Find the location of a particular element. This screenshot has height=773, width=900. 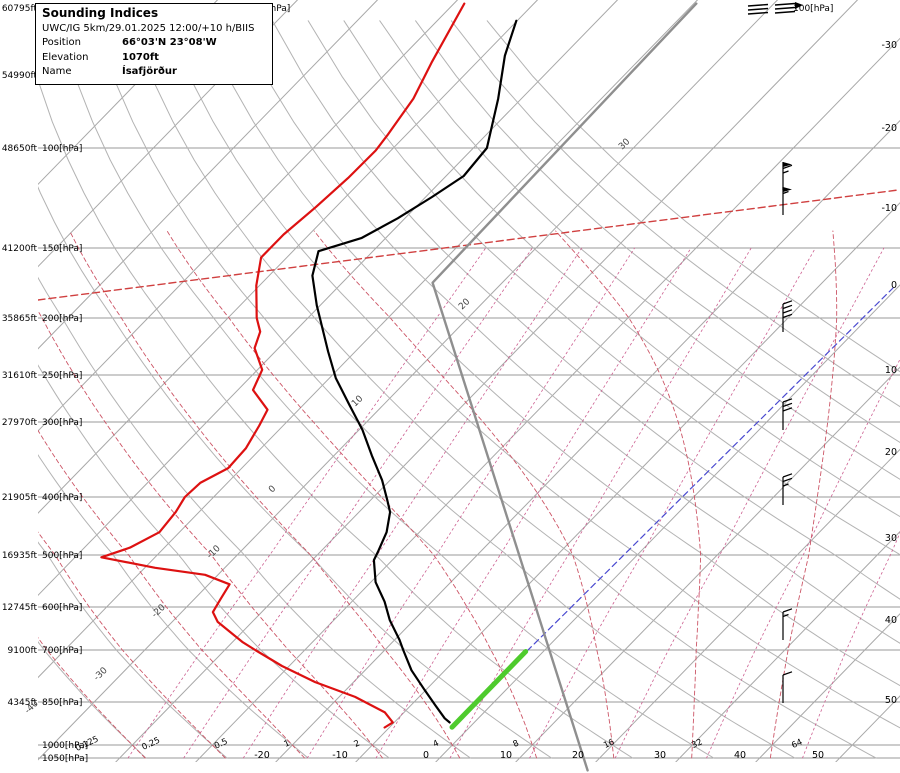

dry-adiabat-line is located at coordinates (173, 606).